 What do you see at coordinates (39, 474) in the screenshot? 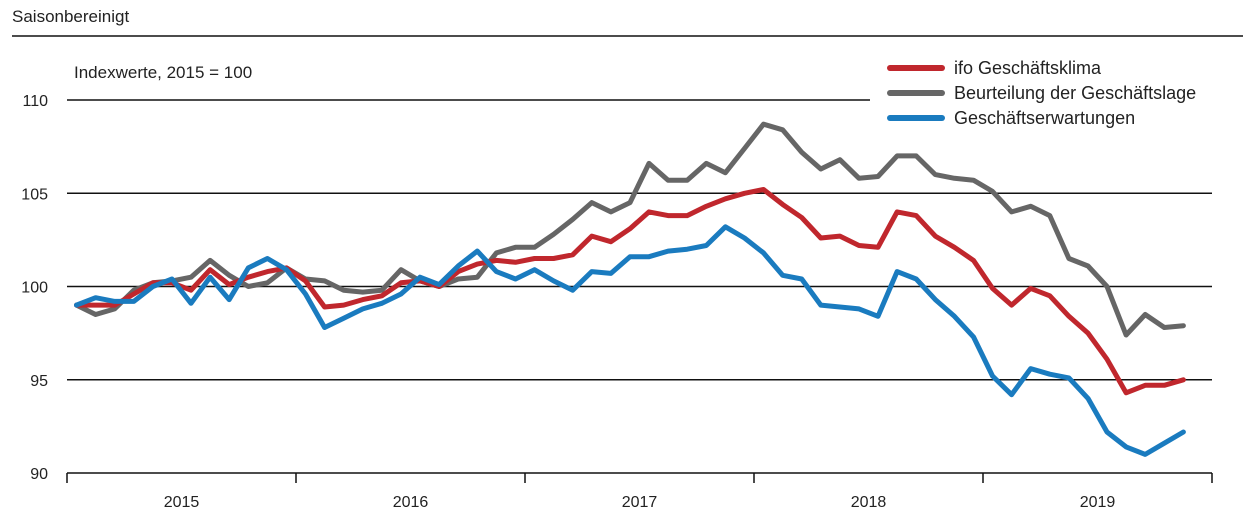
I see `y-tick-label: 90` at bounding box center [39, 474].